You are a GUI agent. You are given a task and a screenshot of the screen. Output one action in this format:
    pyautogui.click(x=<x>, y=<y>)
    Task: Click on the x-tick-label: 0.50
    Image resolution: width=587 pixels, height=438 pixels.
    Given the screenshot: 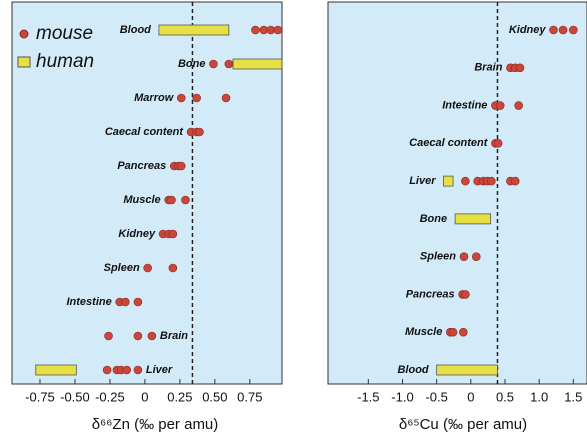 What is the action you would take?
    pyautogui.click(x=214, y=396)
    